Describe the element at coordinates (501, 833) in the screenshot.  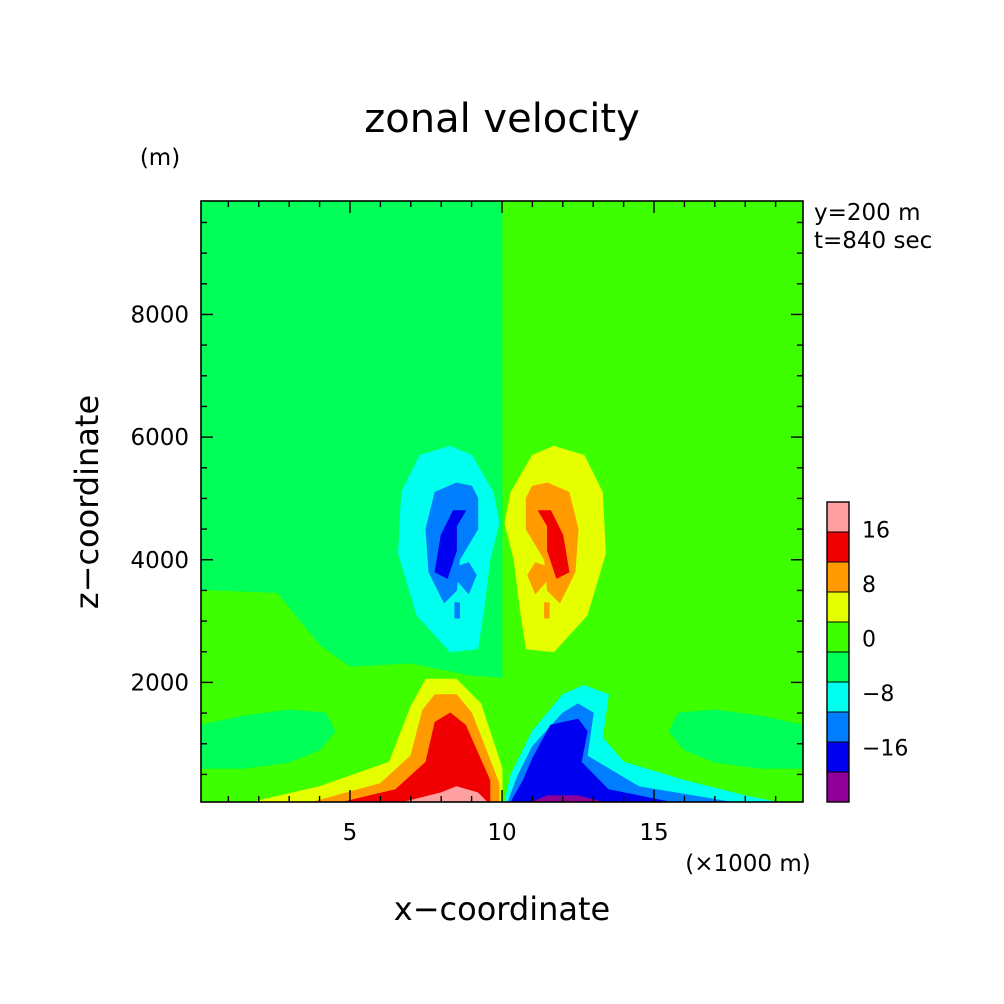
I see `x-tick-label: 10` at that location.